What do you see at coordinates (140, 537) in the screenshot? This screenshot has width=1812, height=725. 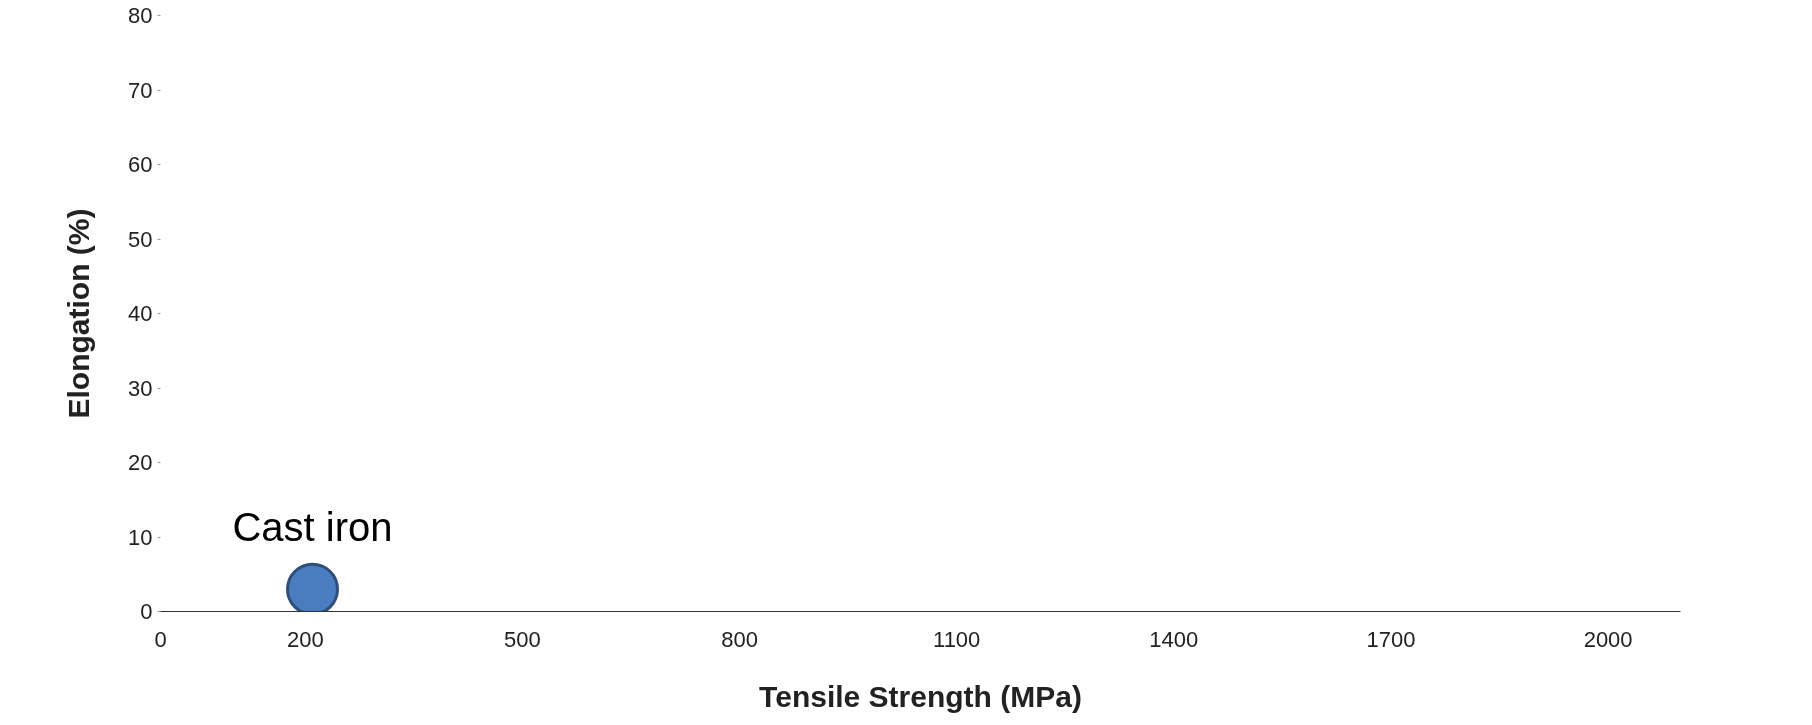 I see `y-tick-label: 10` at bounding box center [140, 537].